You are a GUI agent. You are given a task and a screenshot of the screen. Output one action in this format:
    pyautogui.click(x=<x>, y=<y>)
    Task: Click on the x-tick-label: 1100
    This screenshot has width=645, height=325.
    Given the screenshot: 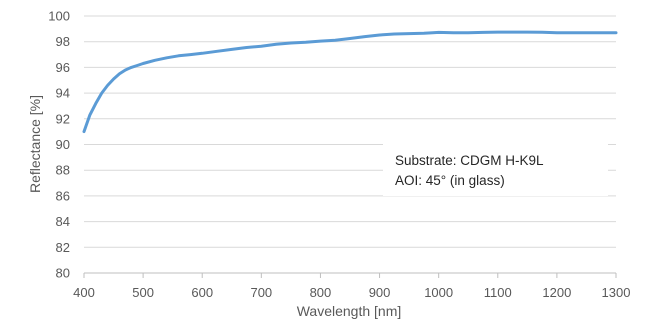 What is the action you would take?
    pyautogui.click(x=498, y=292)
    